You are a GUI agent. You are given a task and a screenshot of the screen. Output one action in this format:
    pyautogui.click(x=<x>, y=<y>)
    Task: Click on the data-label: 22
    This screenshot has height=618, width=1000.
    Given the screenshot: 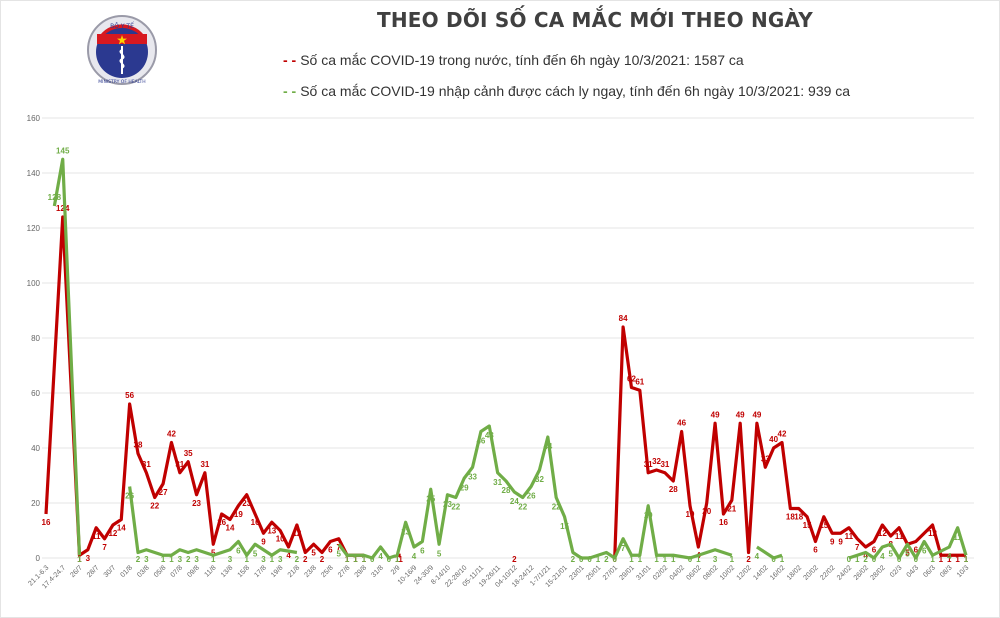 What is the action you would take?
    pyautogui.click(x=154, y=506)
    